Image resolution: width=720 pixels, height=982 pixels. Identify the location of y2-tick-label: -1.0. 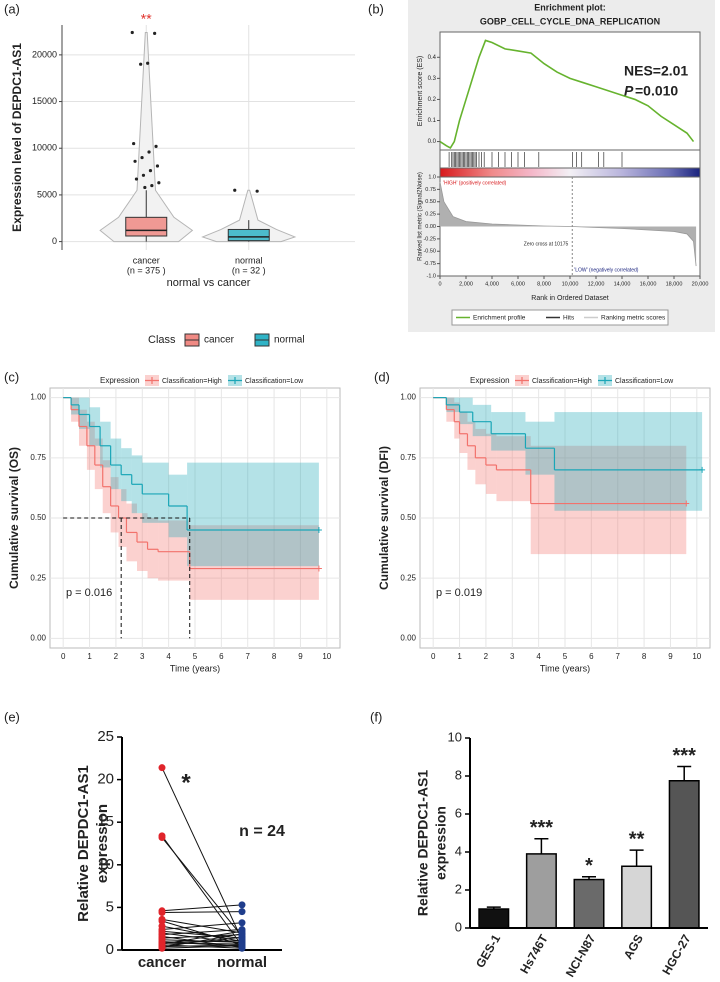
(431, 276).